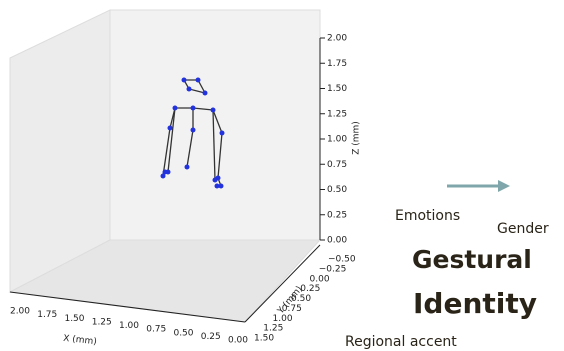 The height and width of the screenshot is (351, 564). Describe the element at coordinates (102, 322) in the screenshot. I see `x-tick-label: 1.25` at that location.